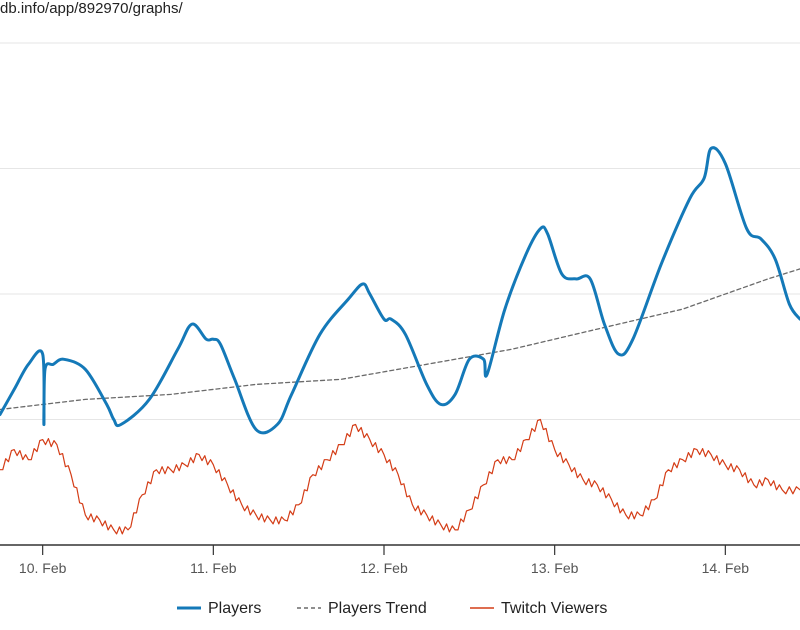  What do you see at coordinates (91, 8) in the screenshot?
I see `browser-url-text: db.info/app/892970/graphs/` at bounding box center [91, 8].